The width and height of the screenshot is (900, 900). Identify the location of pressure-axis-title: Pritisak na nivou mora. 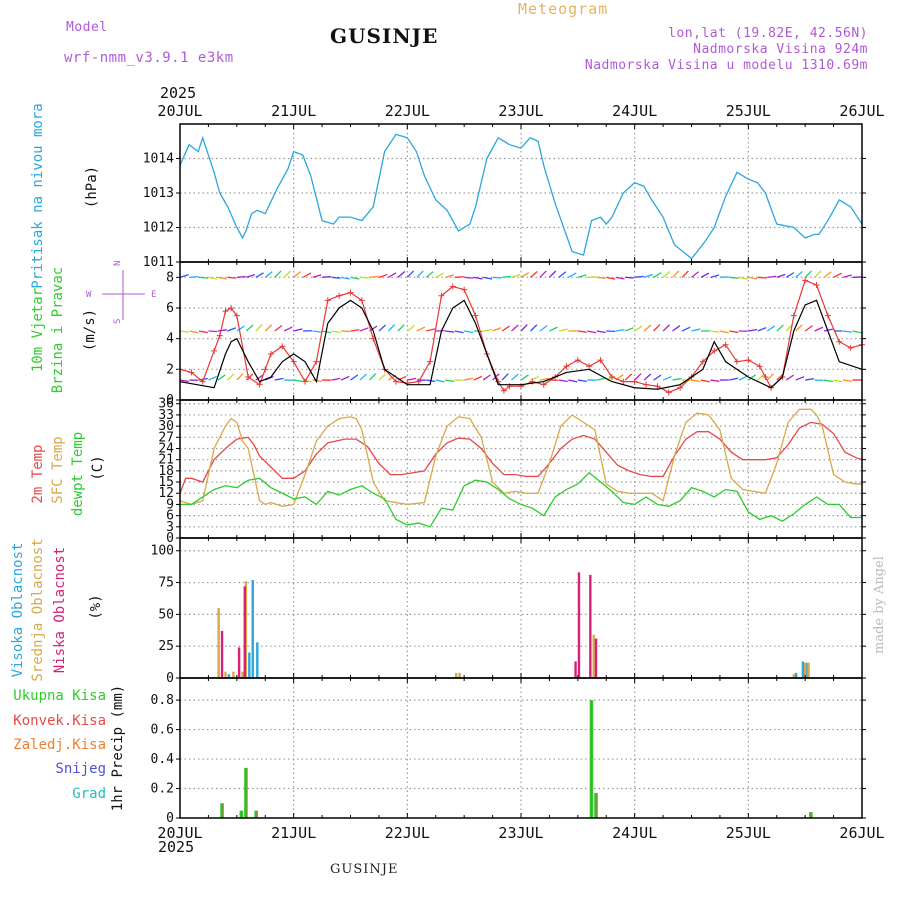
(38, 195).